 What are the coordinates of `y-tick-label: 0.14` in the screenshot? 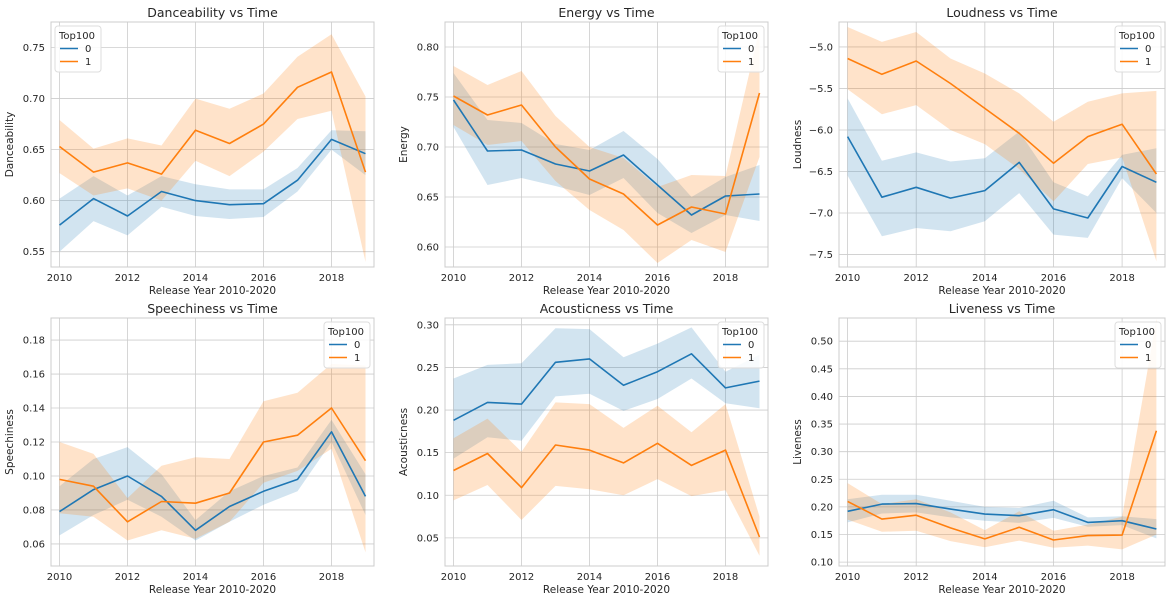 It's located at (34, 409).